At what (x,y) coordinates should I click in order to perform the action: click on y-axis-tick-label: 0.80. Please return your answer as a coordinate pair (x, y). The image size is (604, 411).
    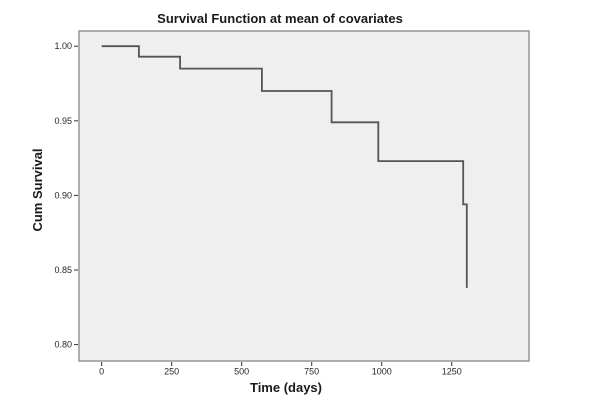
    Looking at the image, I should click on (63, 345).